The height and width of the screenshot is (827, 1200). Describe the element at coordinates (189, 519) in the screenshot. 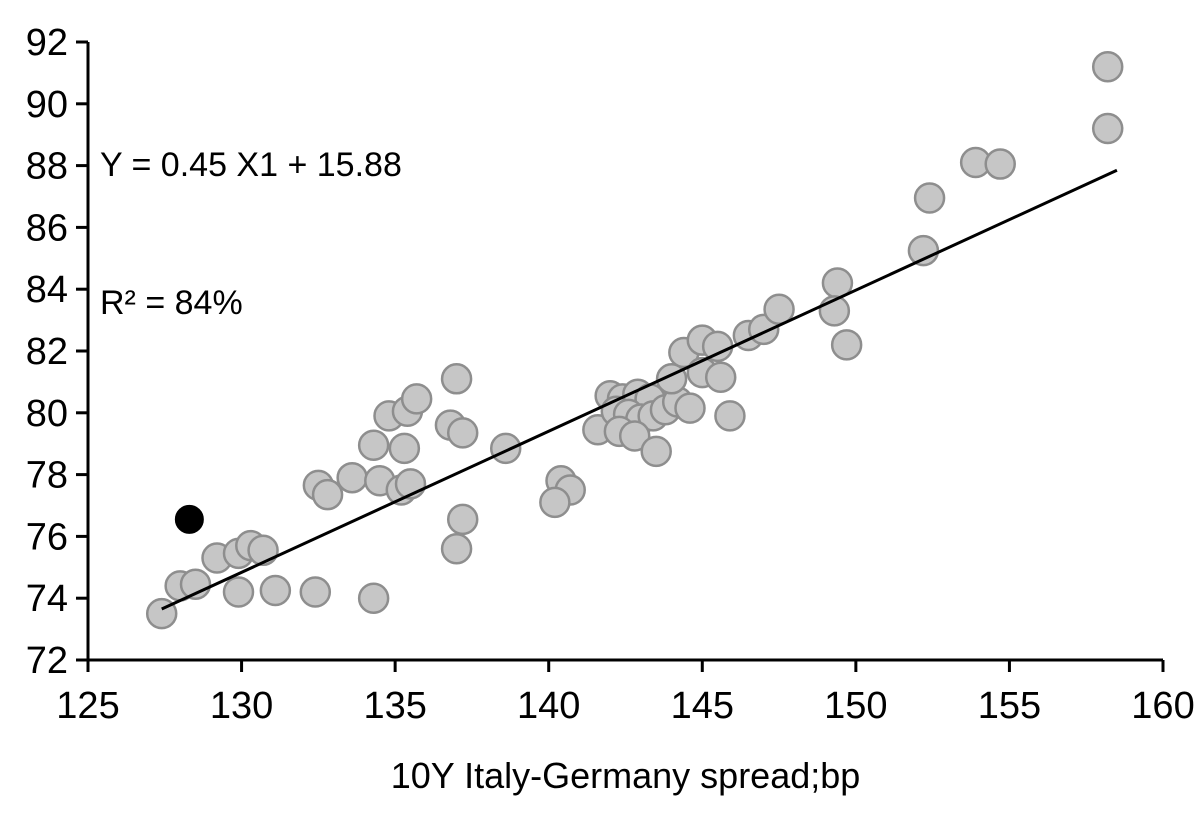

I see `highlighted-point` at that location.